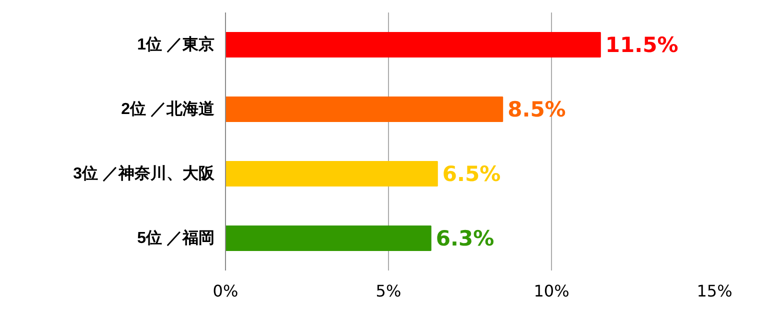 This screenshot has width=766, height=321. I want to click on data-label: 11.5%, so click(641, 44).